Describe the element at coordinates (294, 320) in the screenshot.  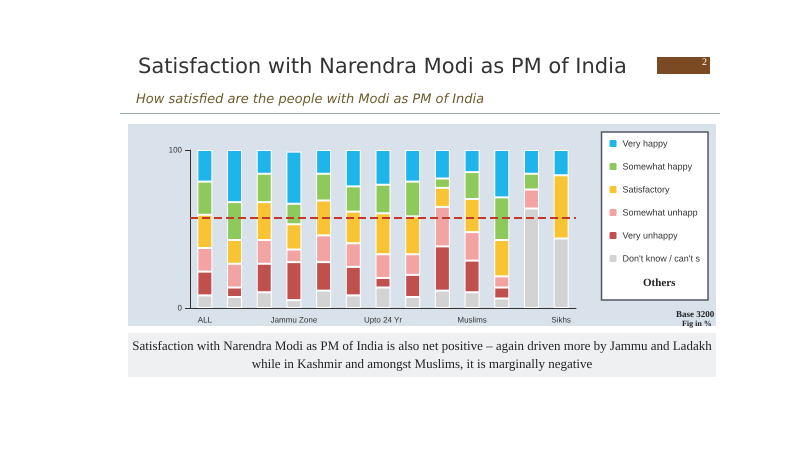
I see `x-tick-label: Jammu Zone` at that location.